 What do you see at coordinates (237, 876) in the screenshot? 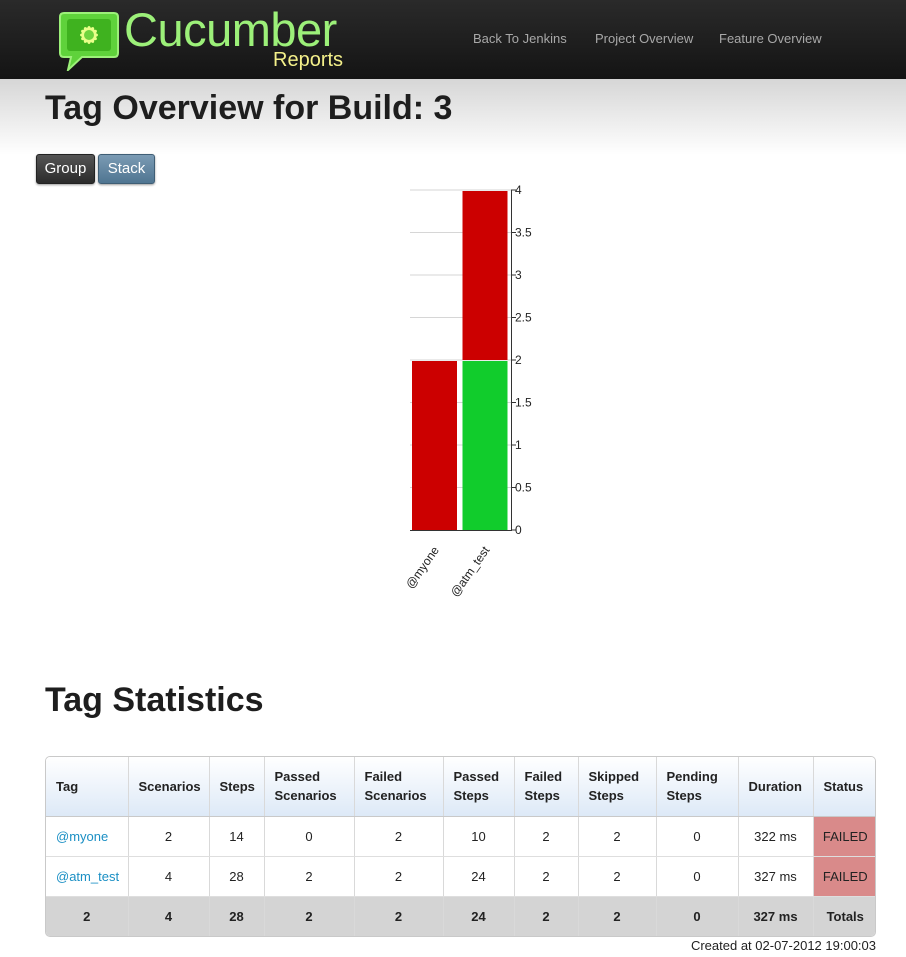
I see `cell-steps: 28` at bounding box center [237, 876].